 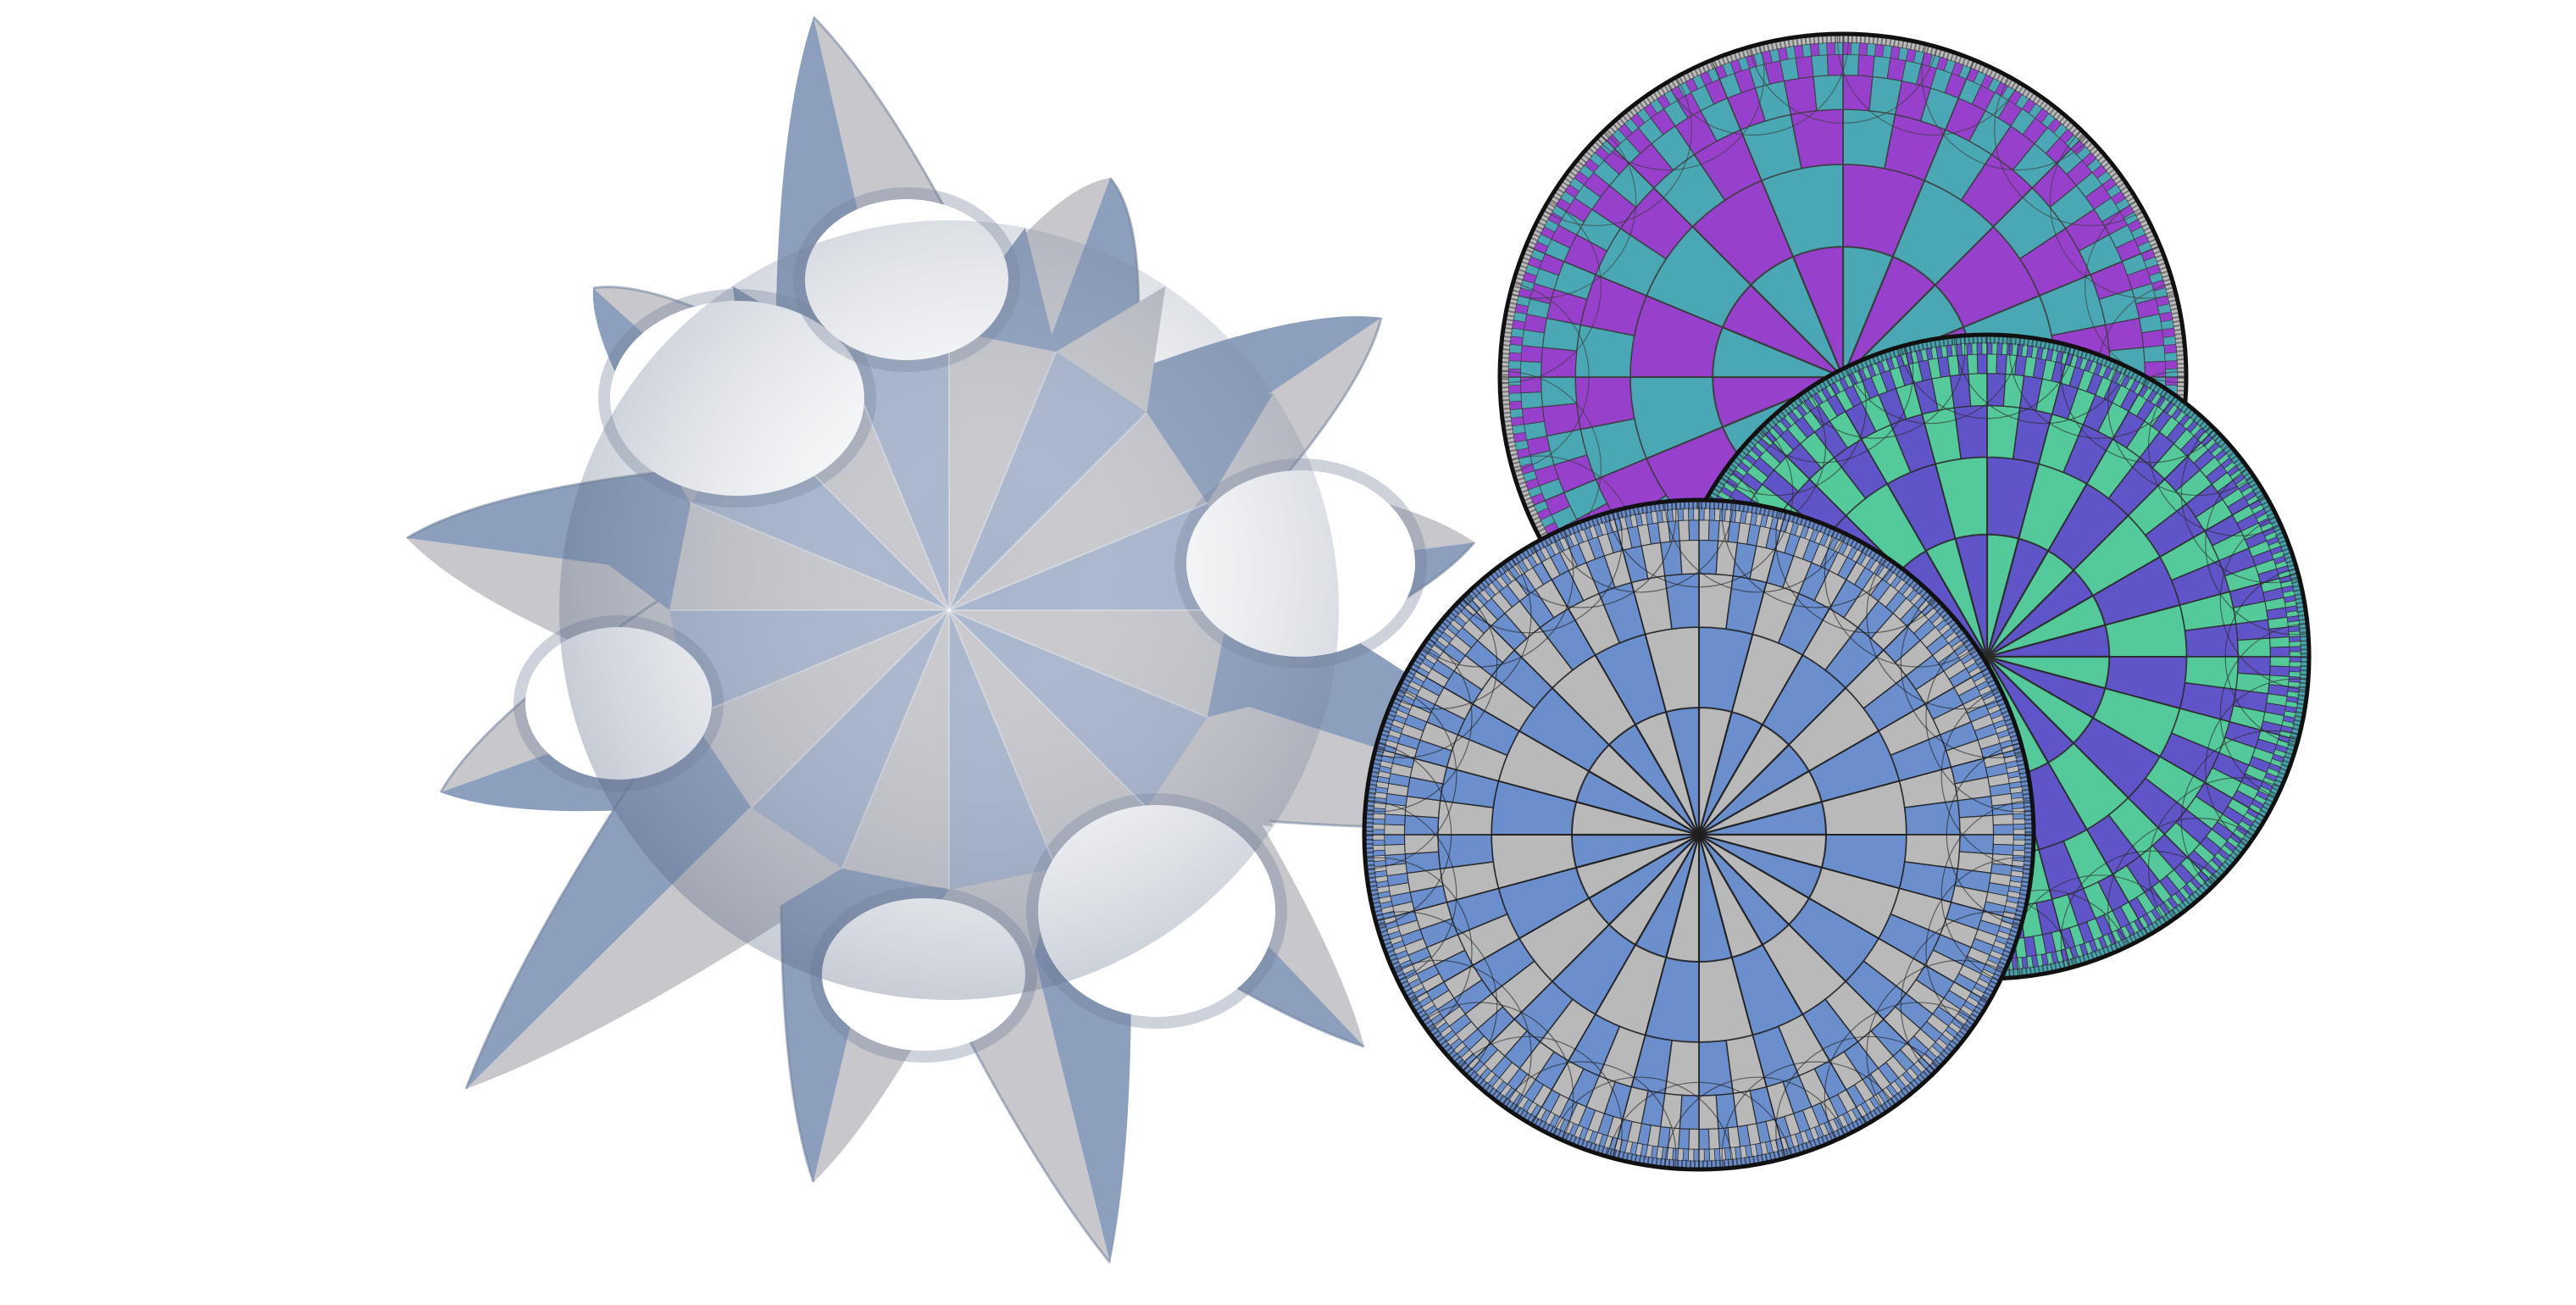 I want to click on disk-boundary-band, so click(x=1987, y=657).